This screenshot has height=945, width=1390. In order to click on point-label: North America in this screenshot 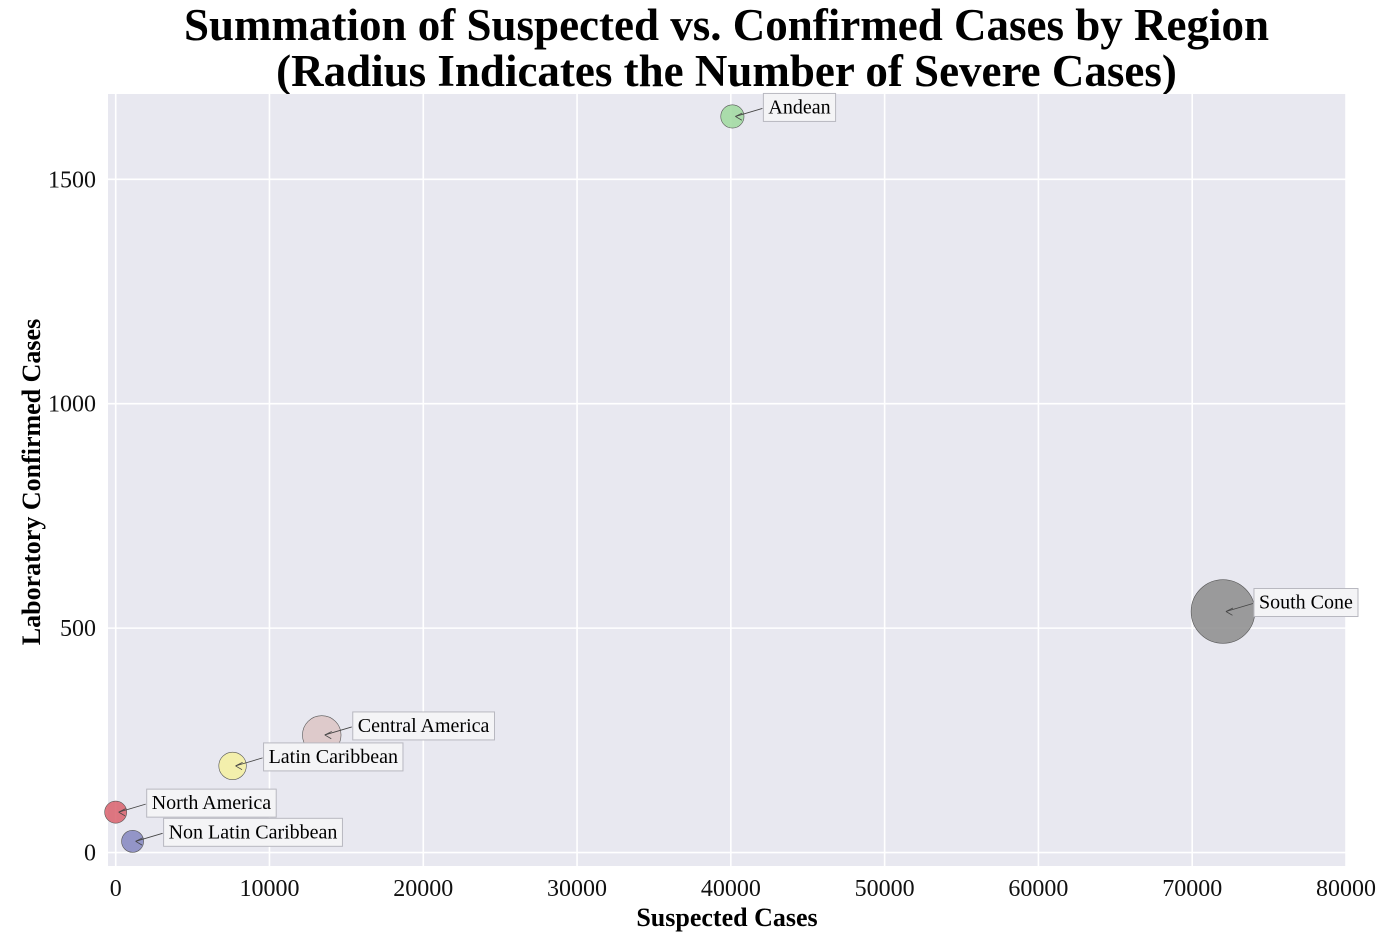, I will do `click(212, 803)`.